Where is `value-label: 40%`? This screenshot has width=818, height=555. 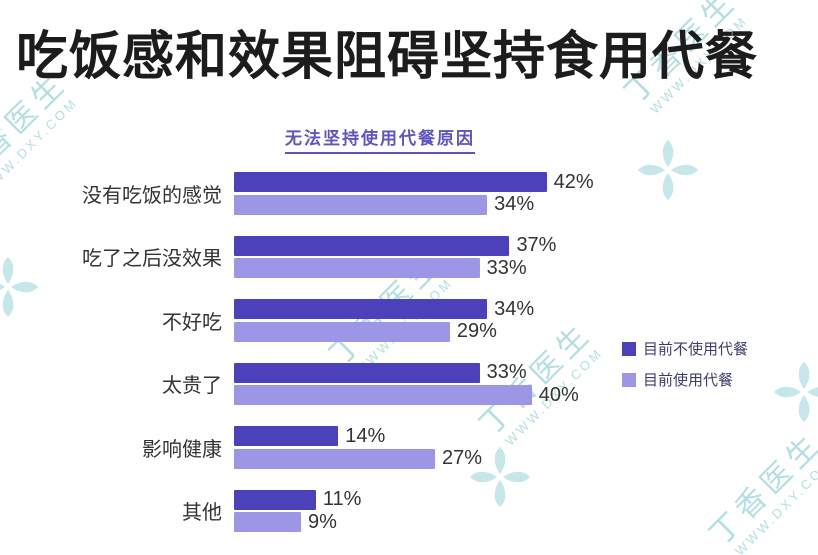 value-label: 40% is located at coordinates (558, 394).